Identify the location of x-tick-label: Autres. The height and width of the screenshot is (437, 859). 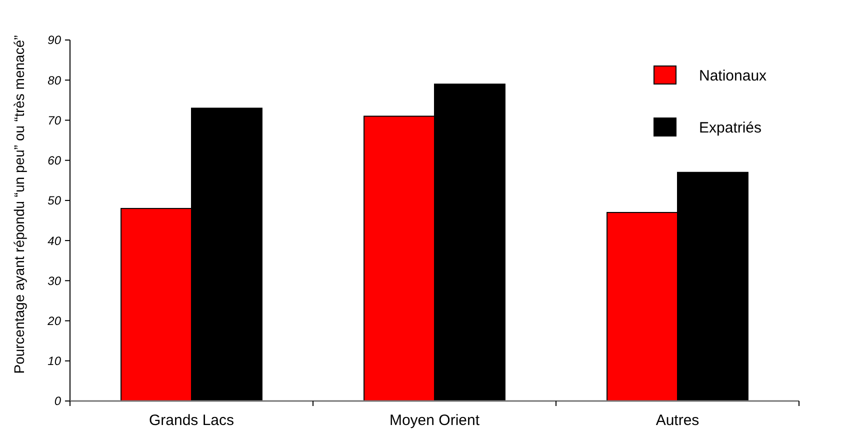
(678, 420).